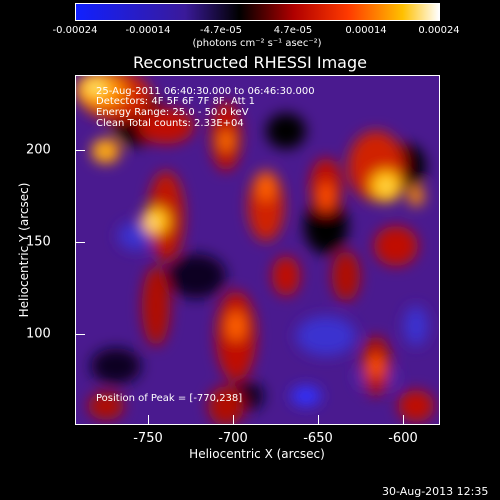 This screenshot has width=500, height=500. Describe the element at coordinates (221, 30) in the screenshot. I see `colorbar-label-3: -4.7e-05` at that location.